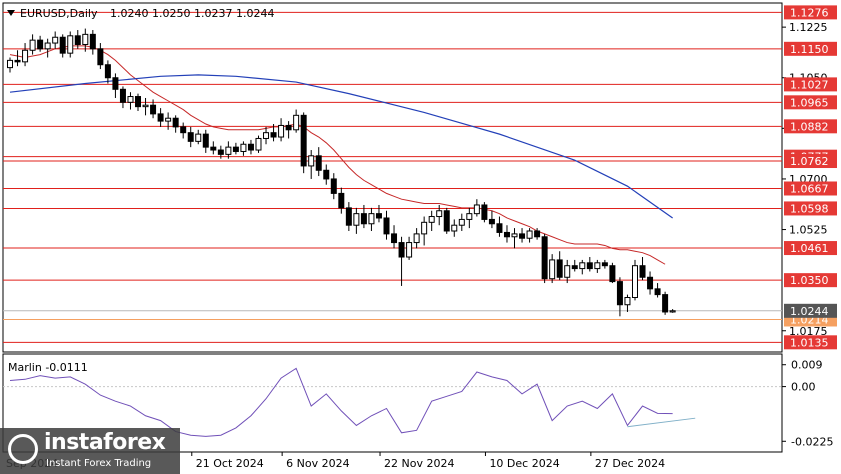  I want to click on level-tag-9-text: 1.0461, so click(809, 248).